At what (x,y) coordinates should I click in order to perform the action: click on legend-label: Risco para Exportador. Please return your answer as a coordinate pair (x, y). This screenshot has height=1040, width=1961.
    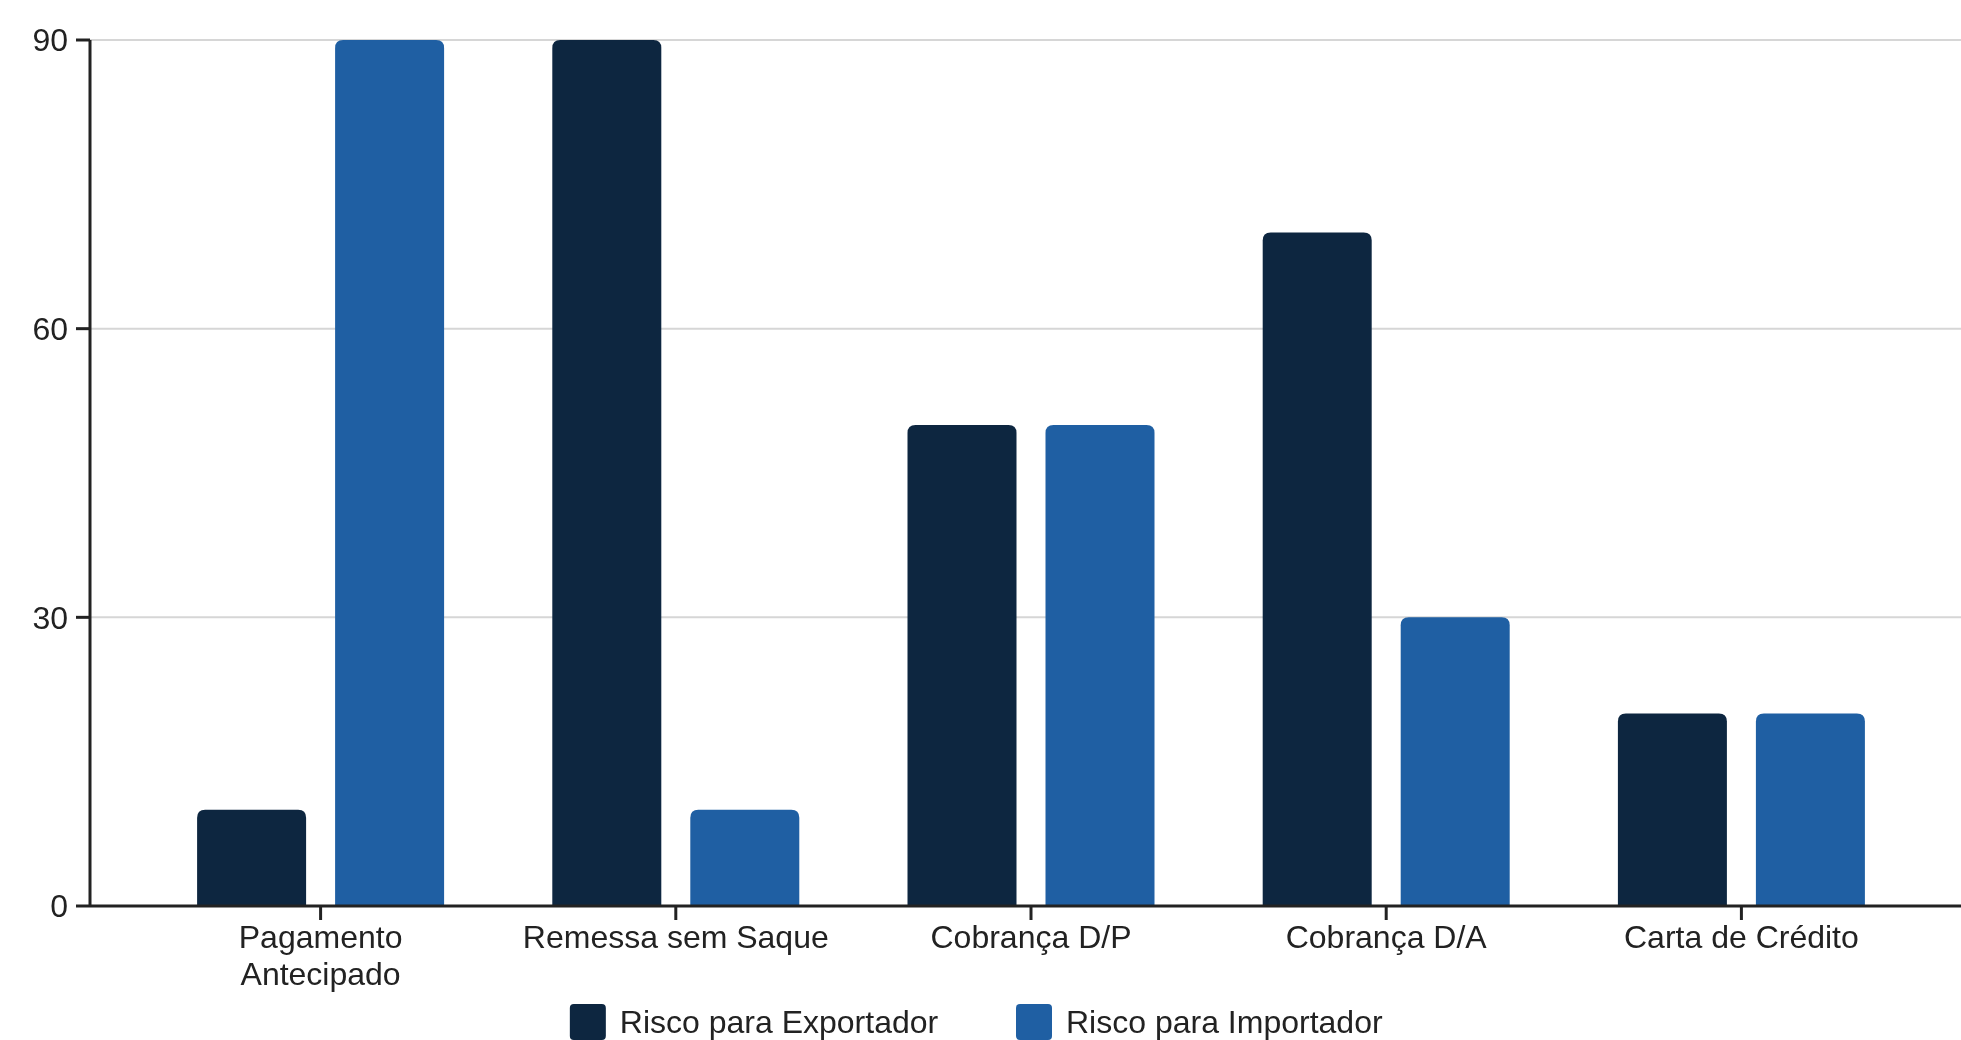
    Looking at the image, I should click on (779, 1022).